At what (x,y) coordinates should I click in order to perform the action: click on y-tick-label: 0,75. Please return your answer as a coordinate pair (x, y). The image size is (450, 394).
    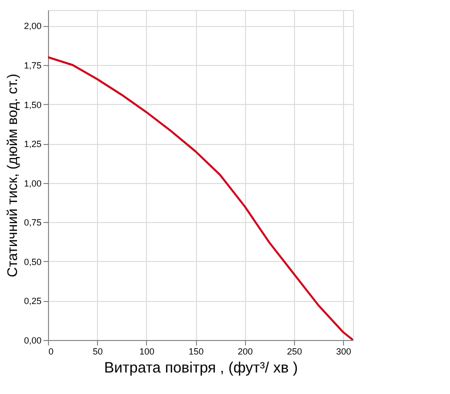
    Looking at the image, I should click on (33, 223).